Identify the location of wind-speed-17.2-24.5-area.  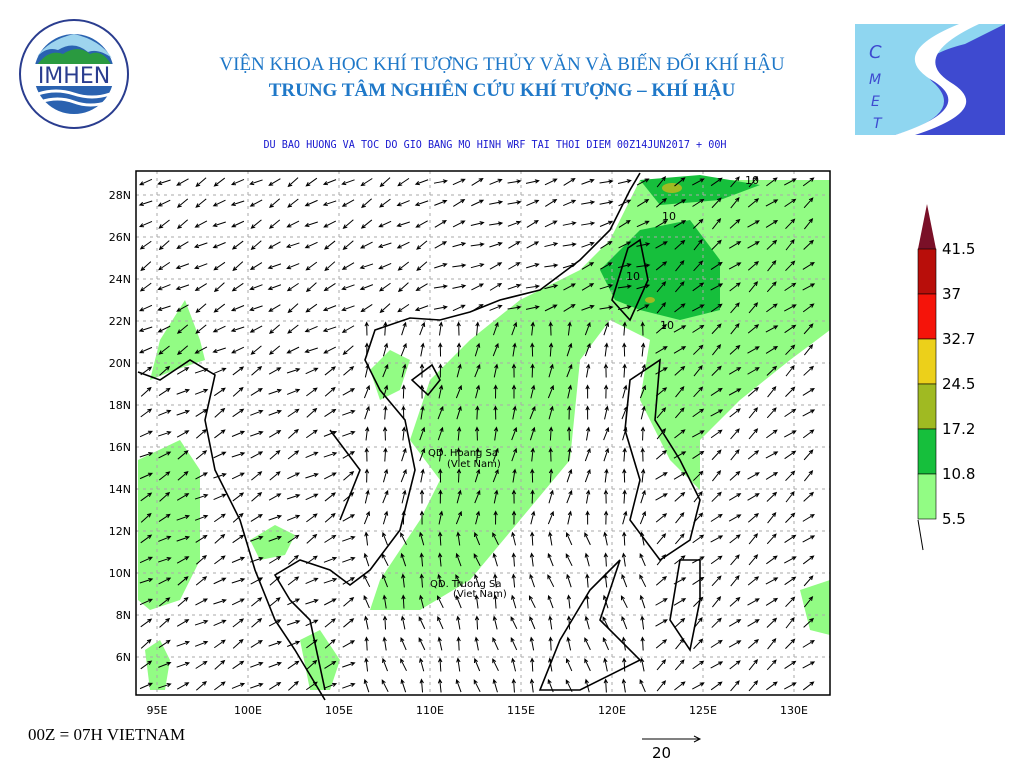
(650, 300).